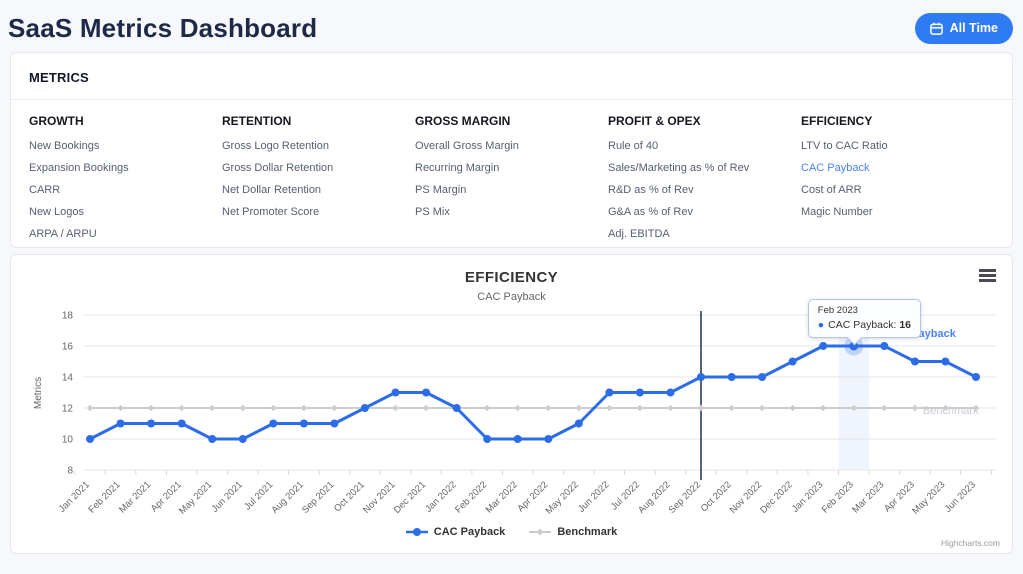 This screenshot has height=574, width=1023. What do you see at coordinates (936, 28) in the screenshot?
I see `calendar-icon` at bounding box center [936, 28].